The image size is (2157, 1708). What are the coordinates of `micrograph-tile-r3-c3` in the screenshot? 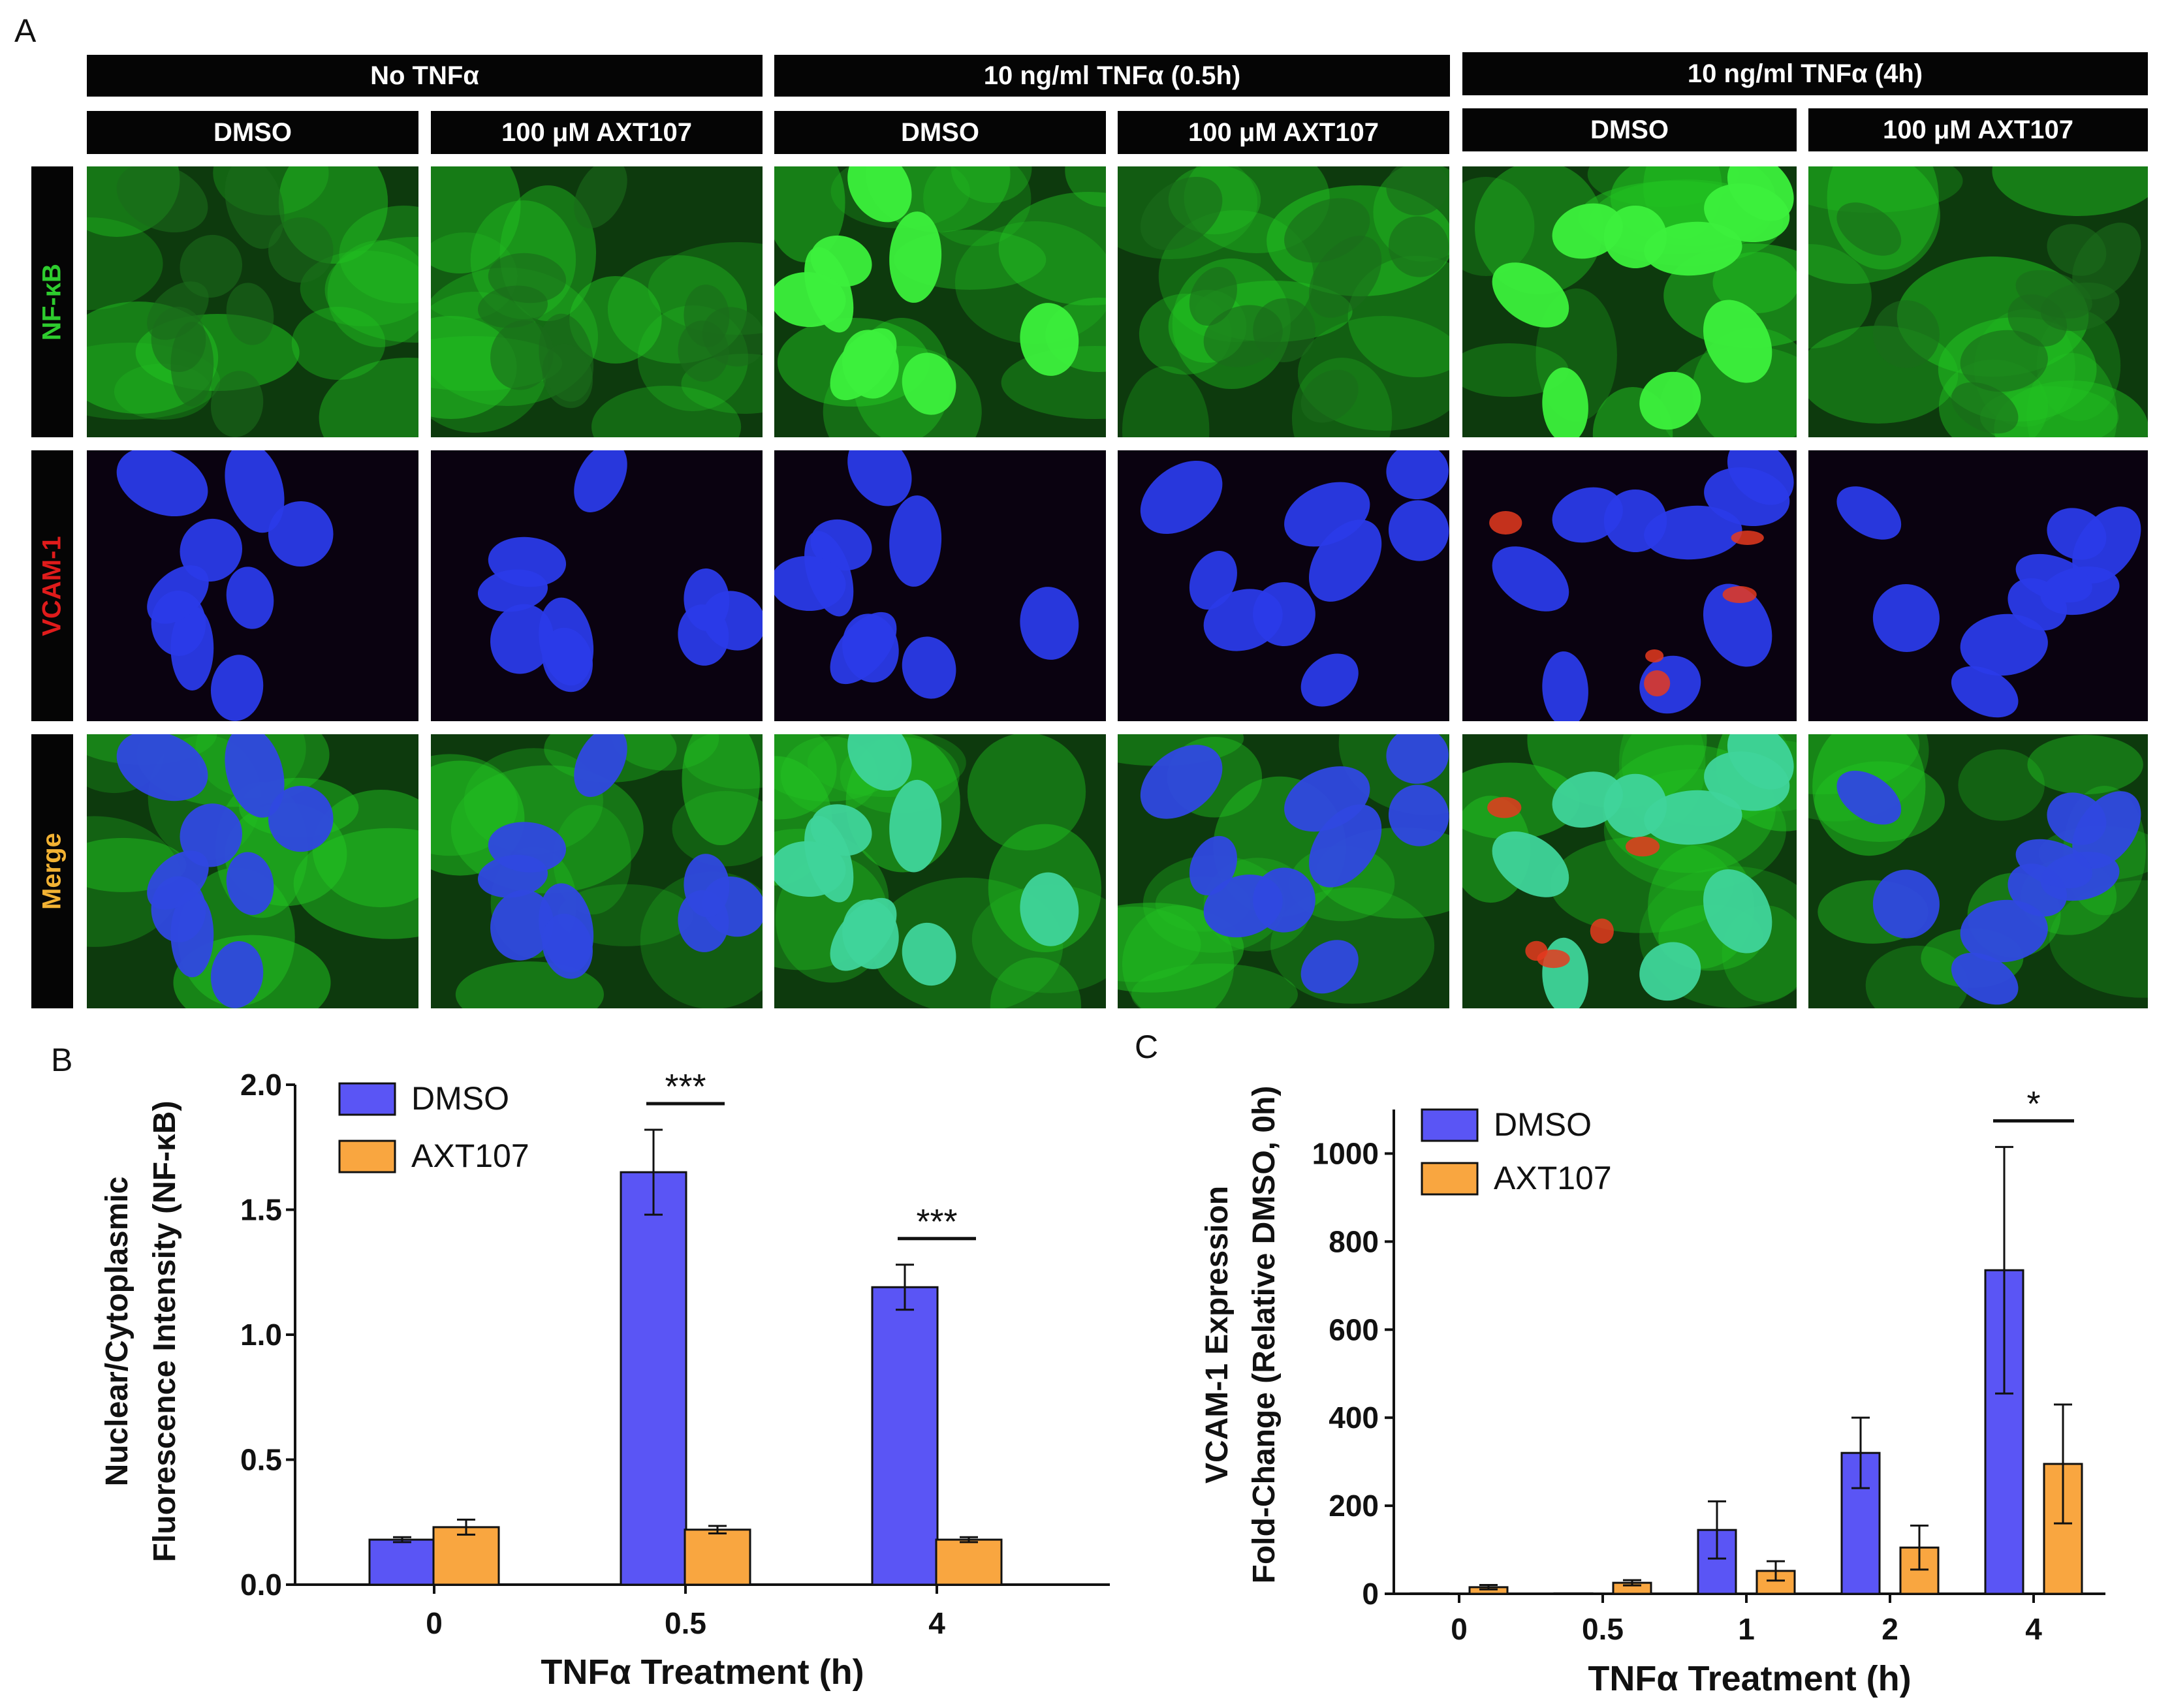 It's located at (940, 871).